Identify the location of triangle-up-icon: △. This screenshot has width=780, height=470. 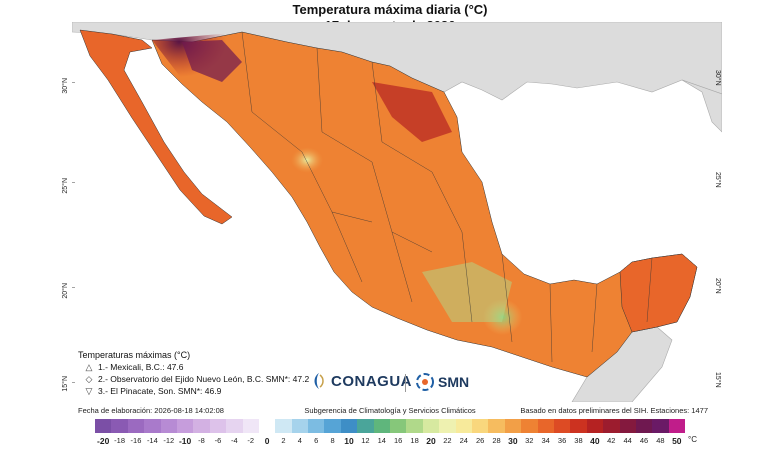
(89, 367).